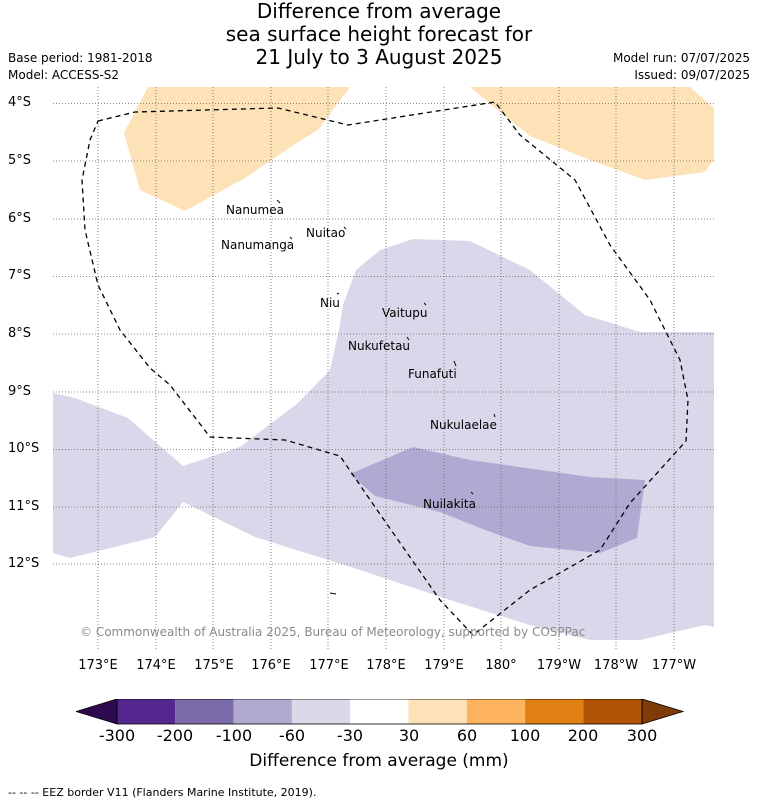  I want to click on lon-label-179e: 179°E, so click(444, 665).